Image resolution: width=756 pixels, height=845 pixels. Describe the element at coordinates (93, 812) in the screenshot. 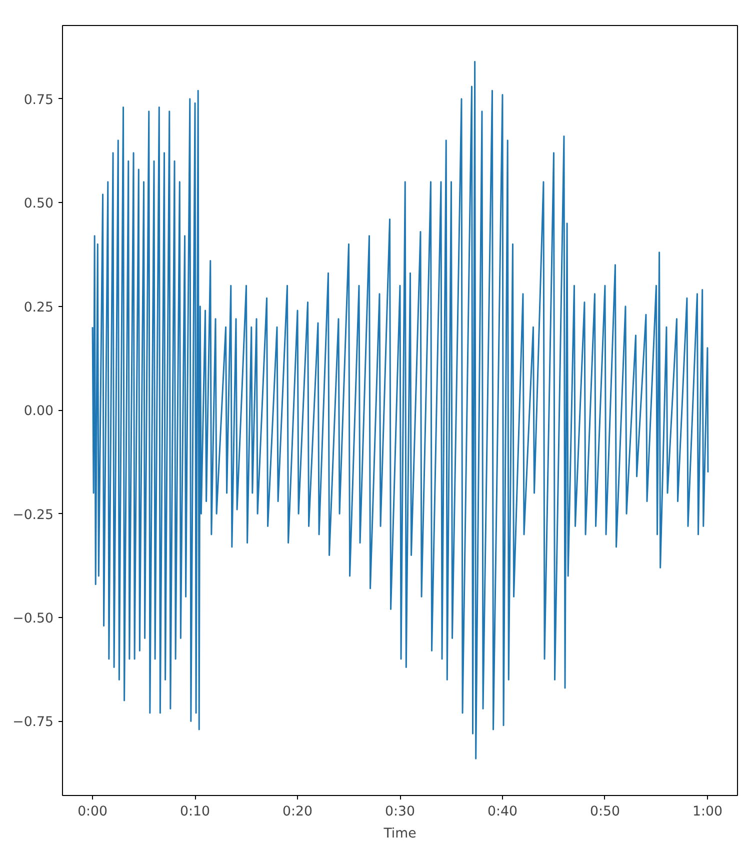

I see `x-tick-label: 0:00` at that location.